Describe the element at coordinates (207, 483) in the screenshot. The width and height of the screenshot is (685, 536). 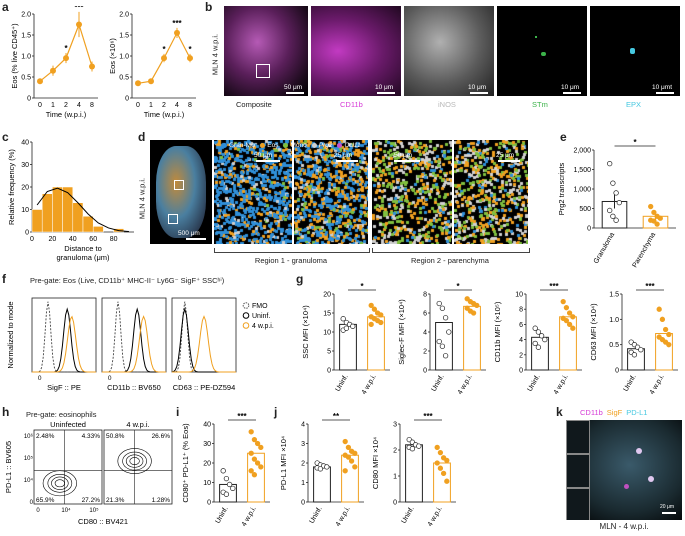
I see `y-tick-label: 10` at that location.